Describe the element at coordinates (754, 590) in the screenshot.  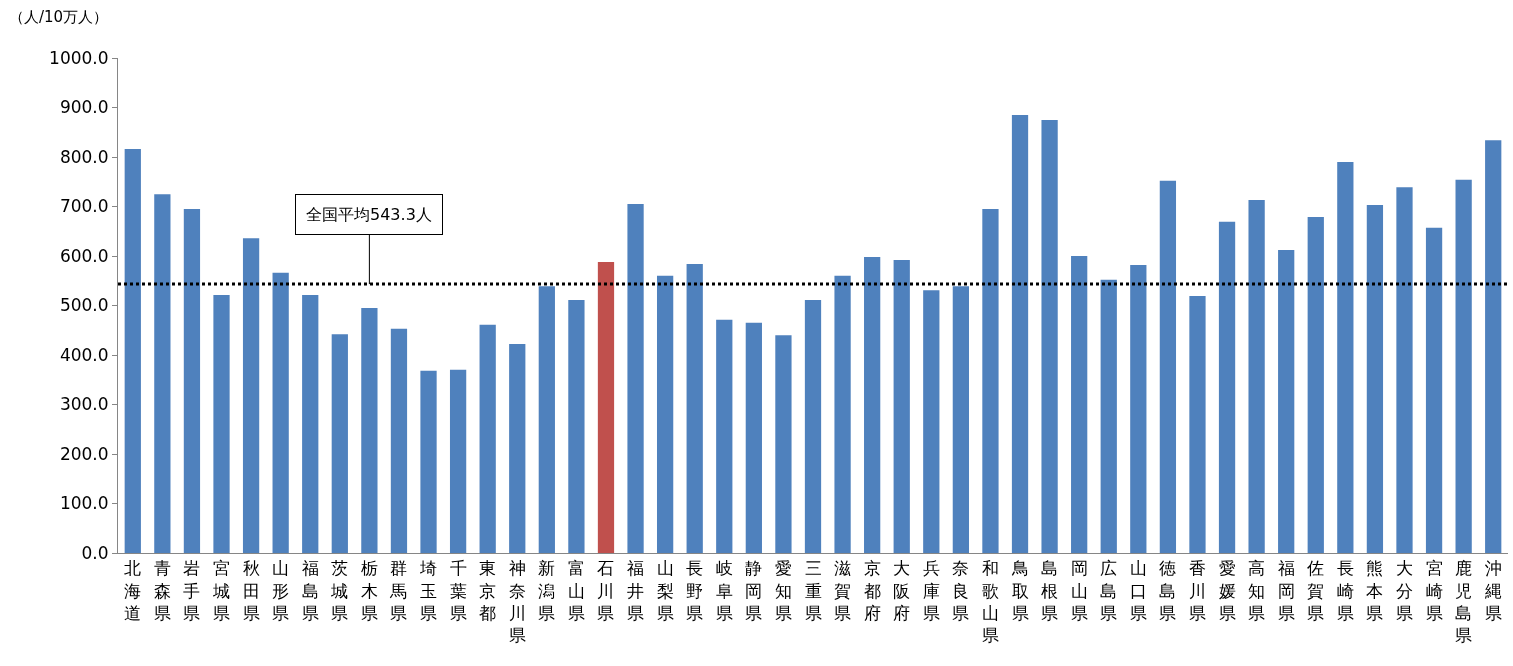
I see `x-tick-label: 静岡県` at that location.